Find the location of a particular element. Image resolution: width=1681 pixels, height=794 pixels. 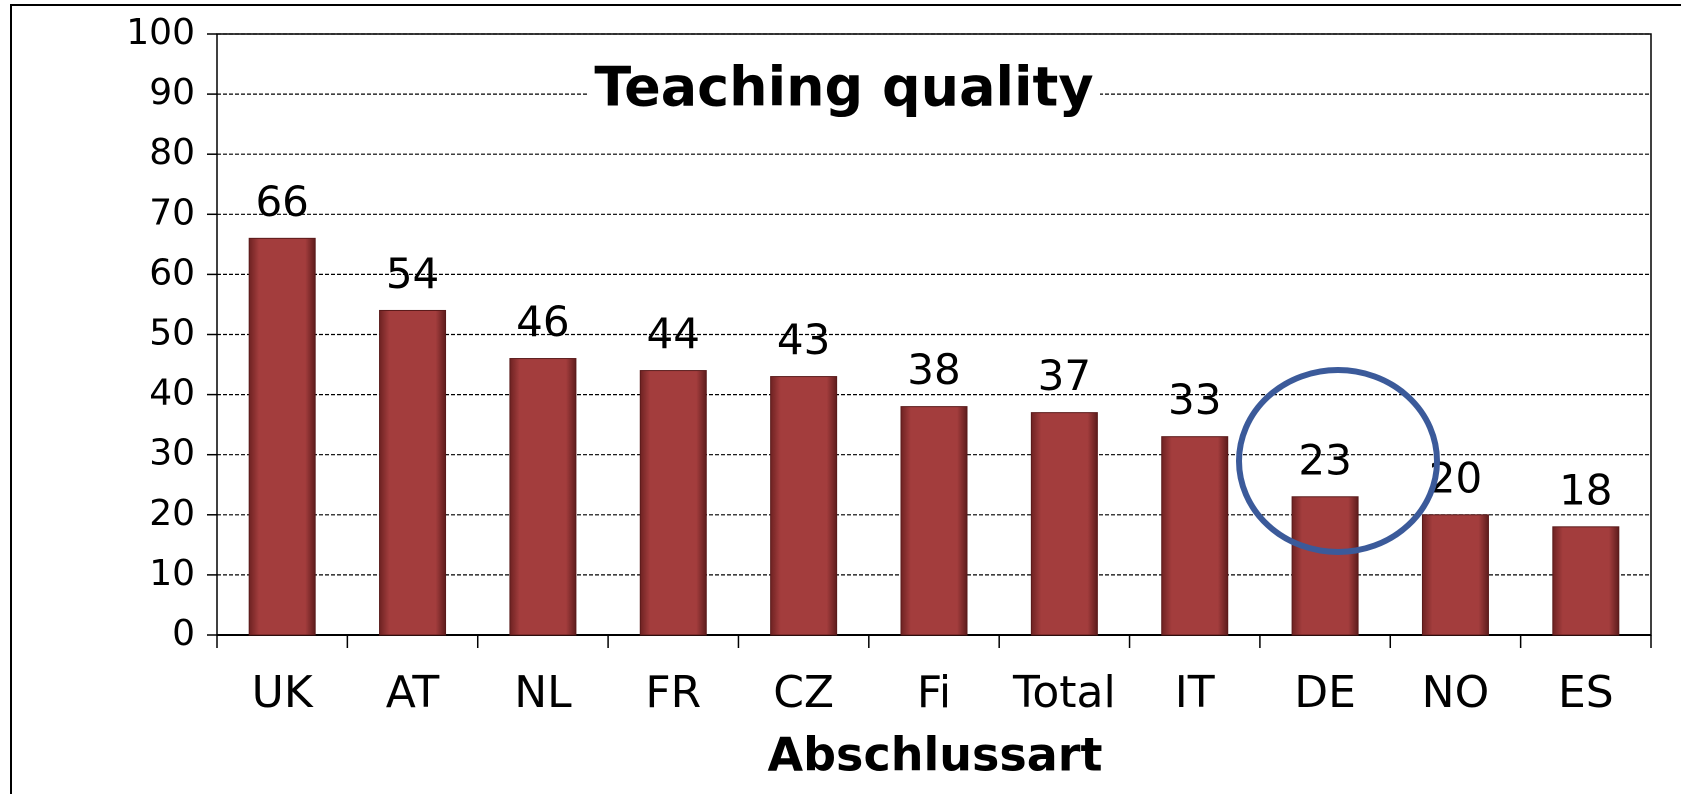

x-tick-label: NO is located at coordinates (1456, 692).